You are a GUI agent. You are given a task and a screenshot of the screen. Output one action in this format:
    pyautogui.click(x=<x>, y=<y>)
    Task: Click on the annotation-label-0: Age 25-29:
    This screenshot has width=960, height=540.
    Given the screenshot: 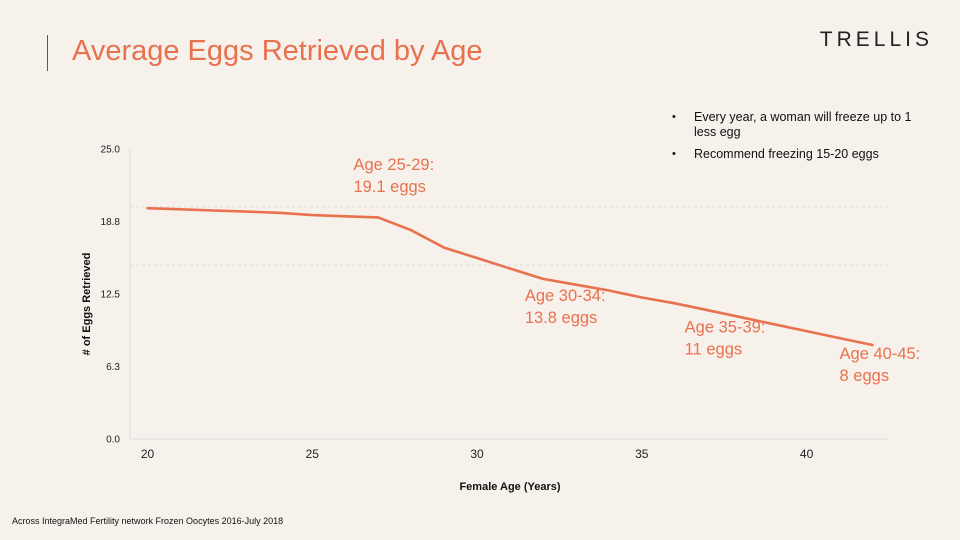 What is the action you would take?
    pyautogui.click(x=393, y=165)
    